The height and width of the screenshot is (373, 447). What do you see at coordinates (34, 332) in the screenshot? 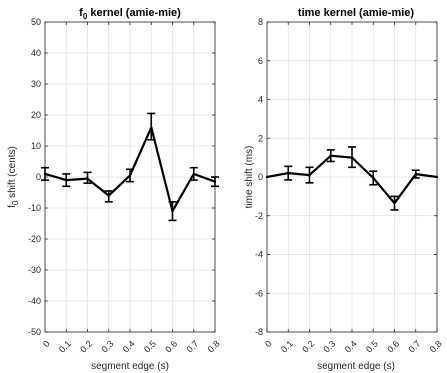
I see `y-tick-label: -50` at bounding box center [34, 332].